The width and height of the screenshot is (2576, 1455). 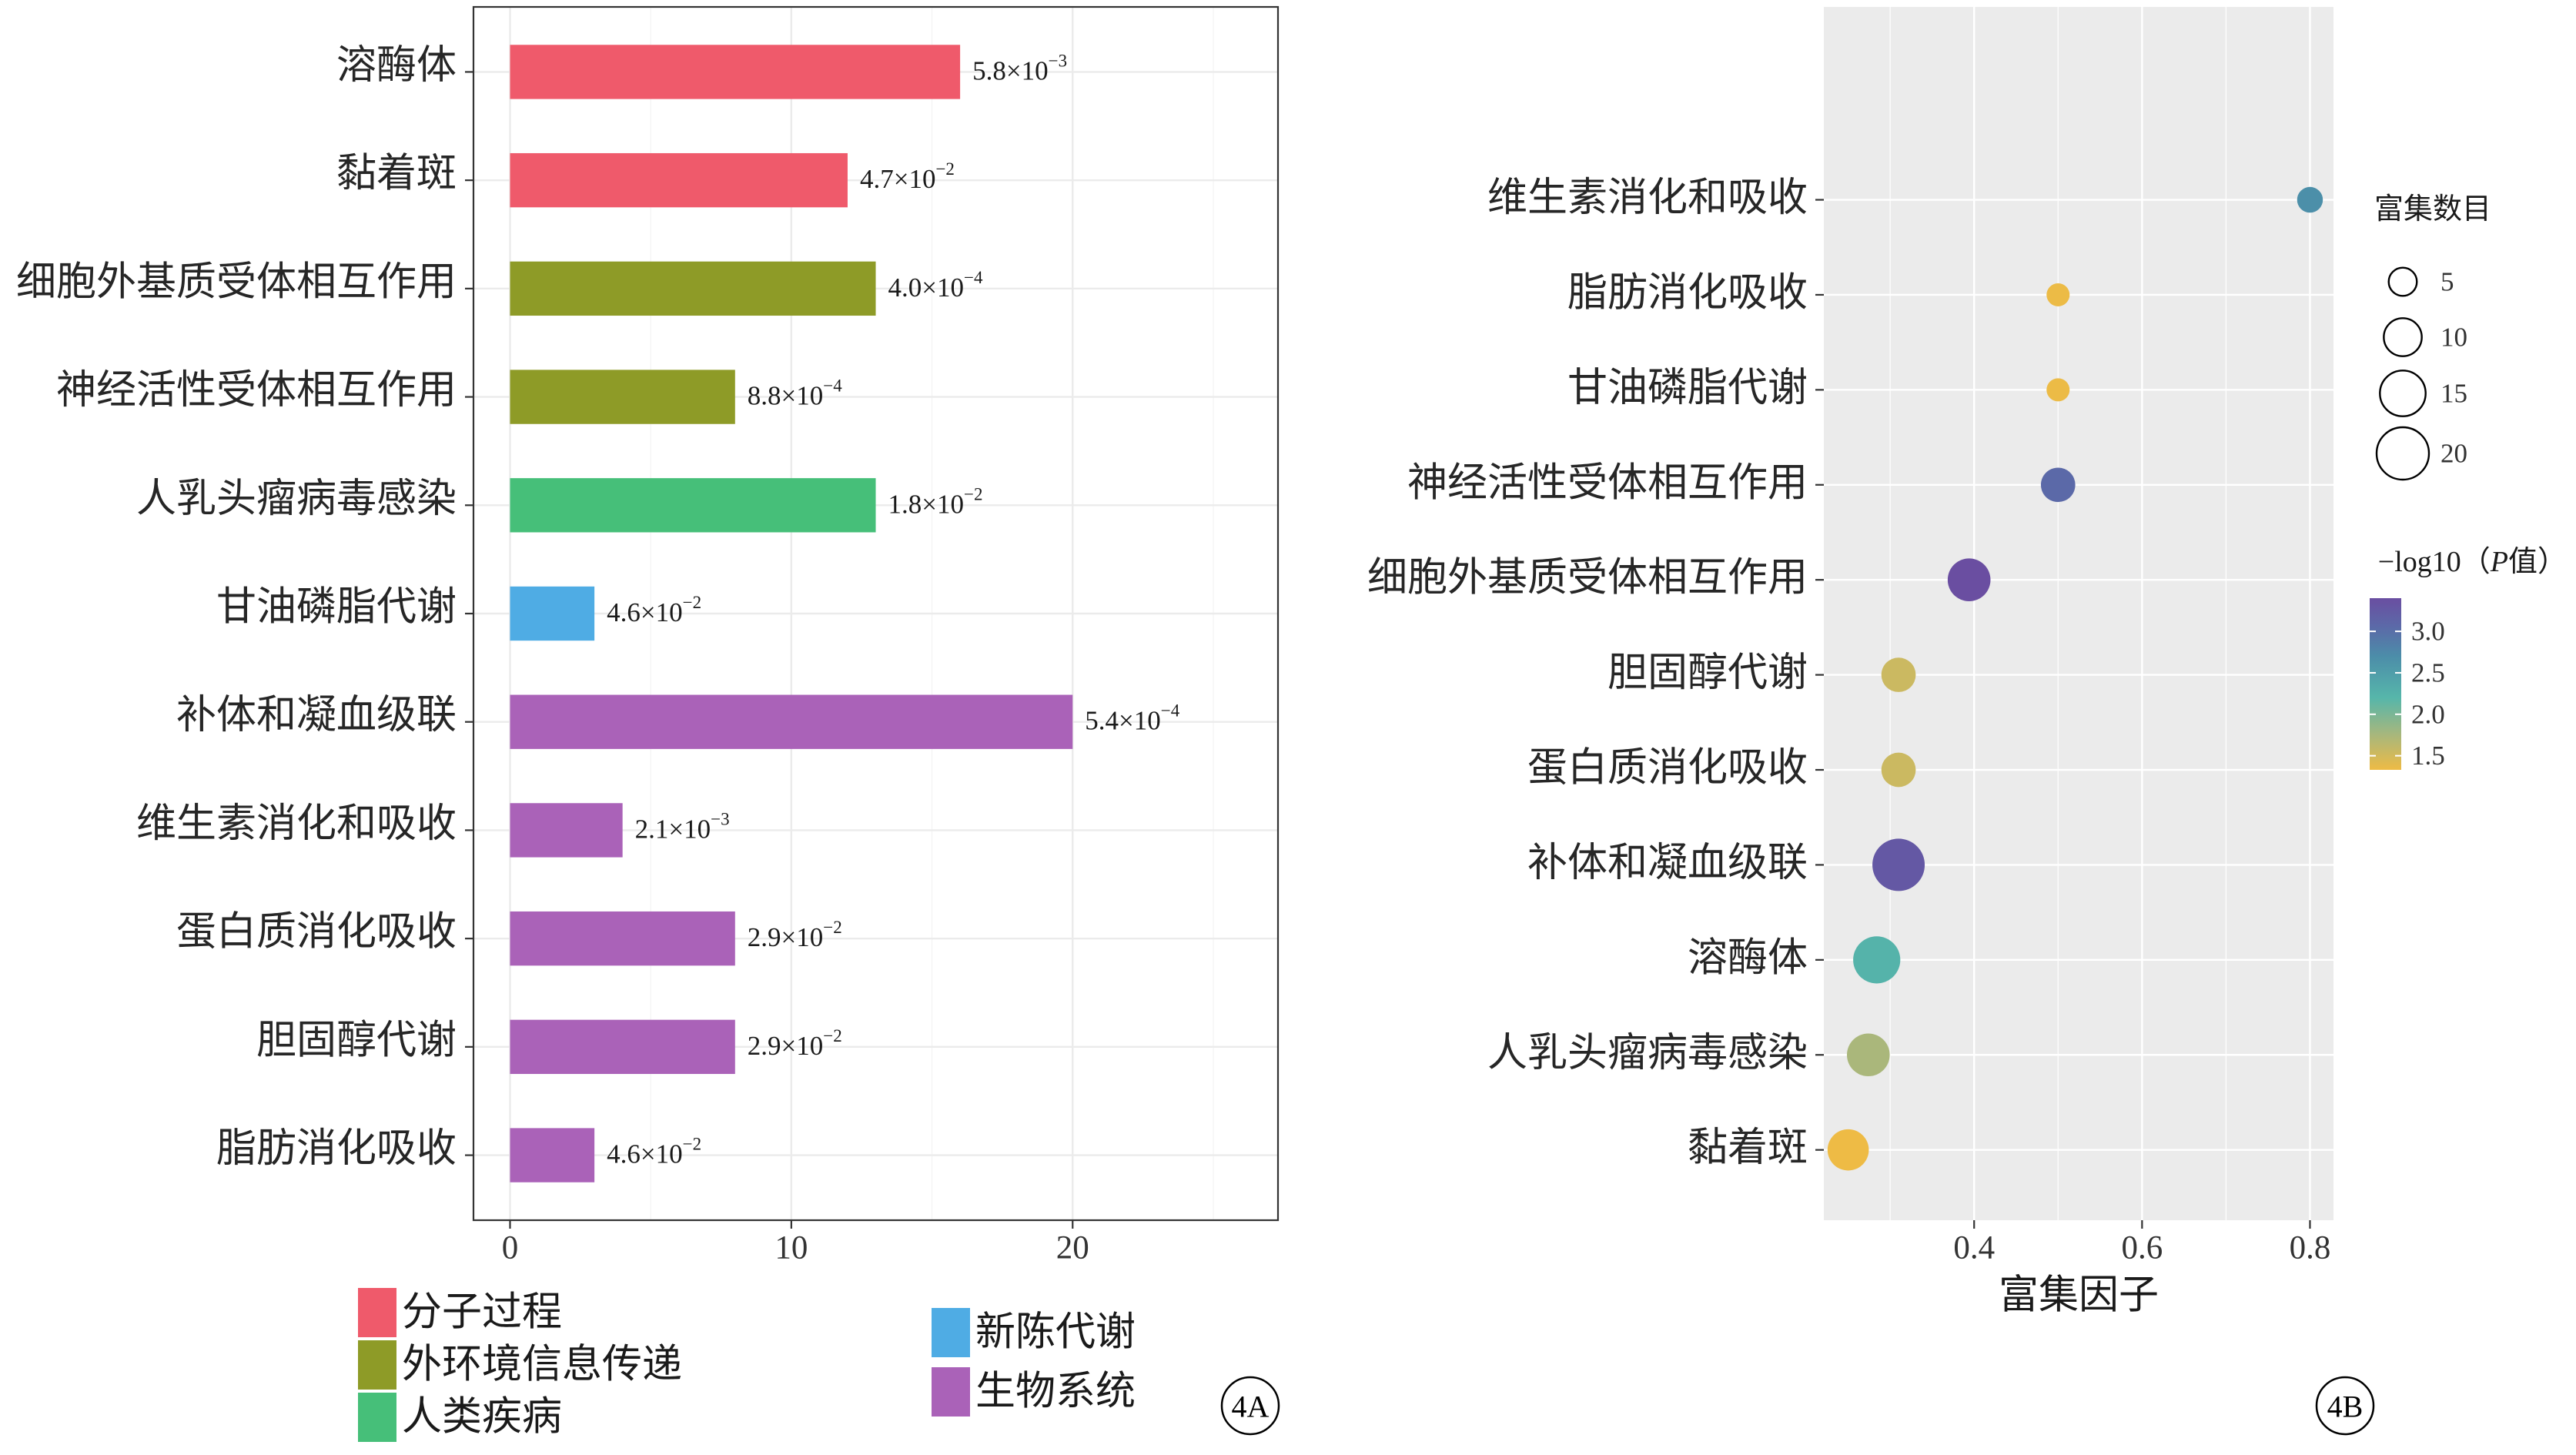 I want to click on value-label-8: 2.1×10⁻³, so click(x=683, y=826).